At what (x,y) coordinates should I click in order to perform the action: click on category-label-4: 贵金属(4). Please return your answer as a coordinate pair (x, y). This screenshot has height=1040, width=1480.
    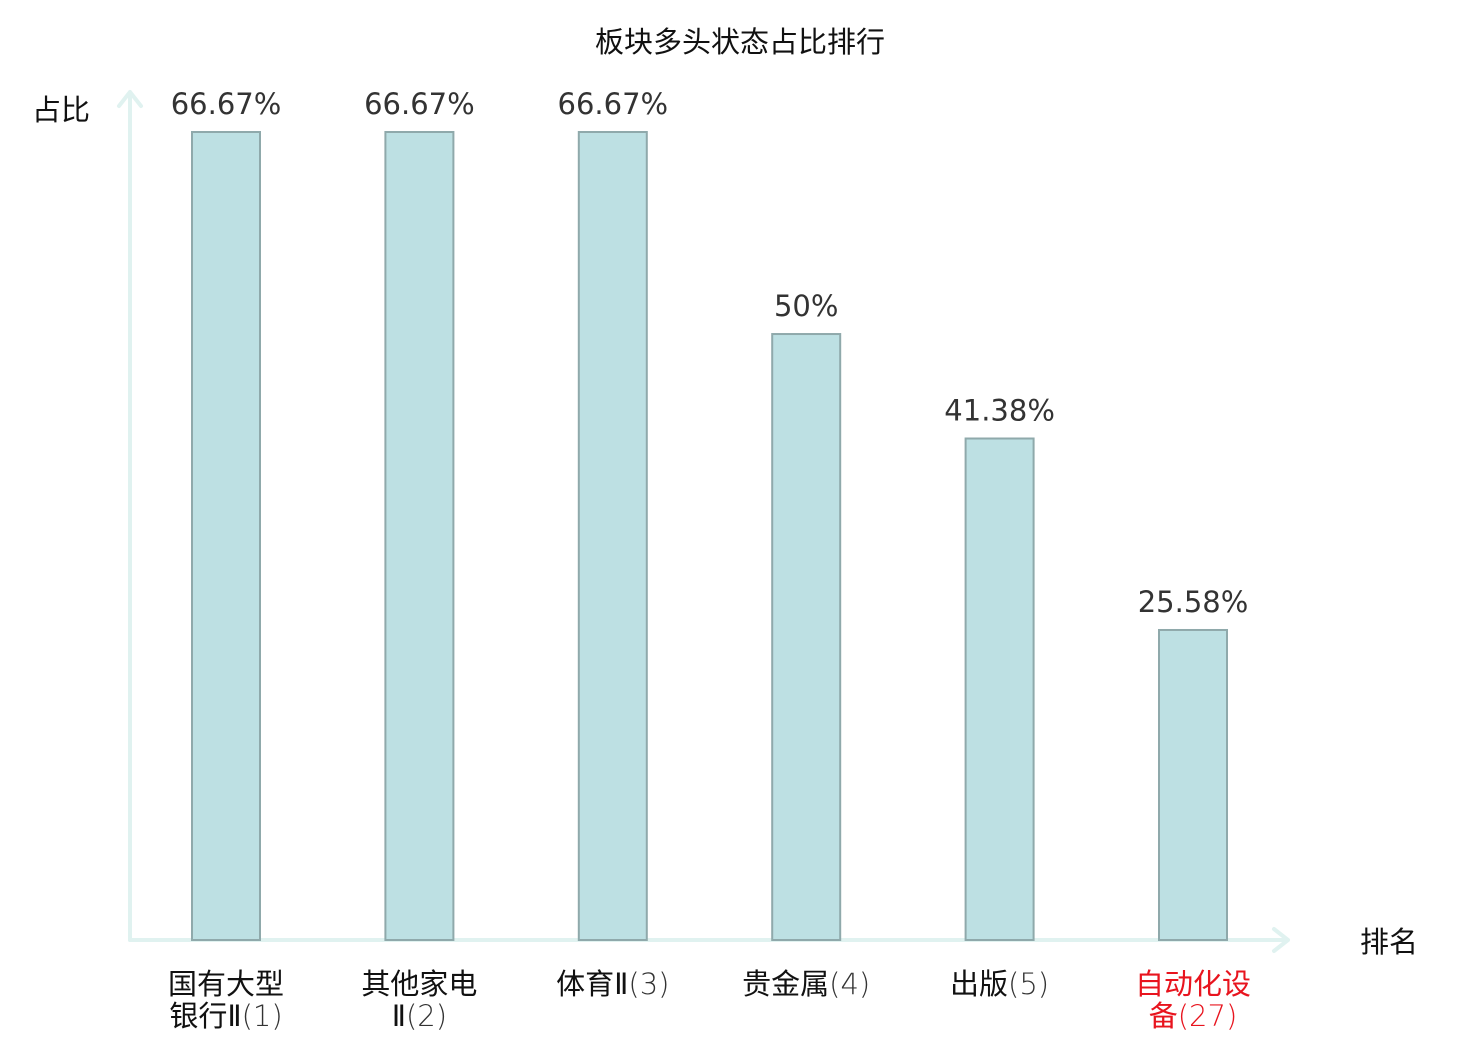
    Looking at the image, I should click on (806, 984).